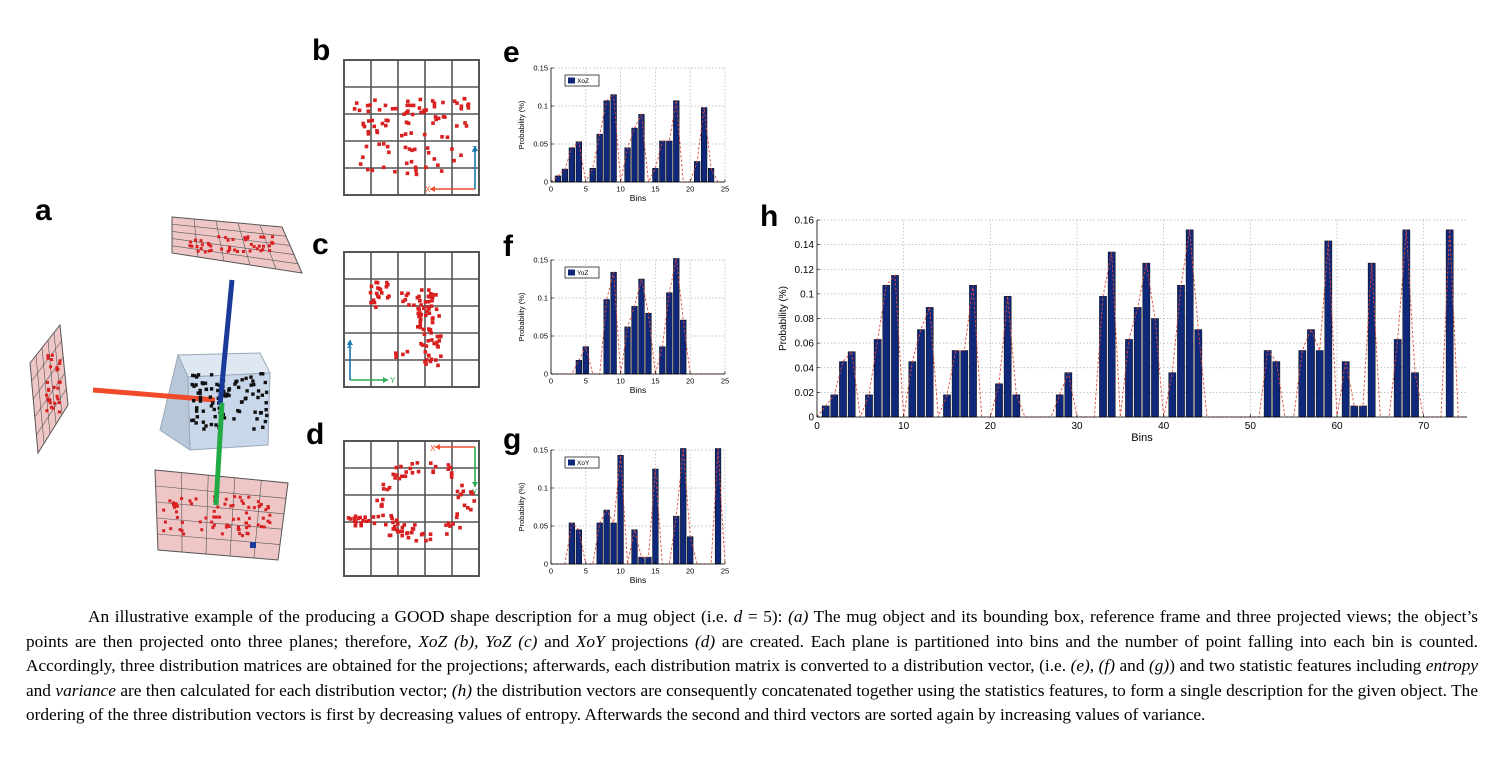 The height and width of the screenshot is (768, 1512). Describe the element at coordinates (655, 381) in the screenshot. I see `x-tick-label: 15` at that location.